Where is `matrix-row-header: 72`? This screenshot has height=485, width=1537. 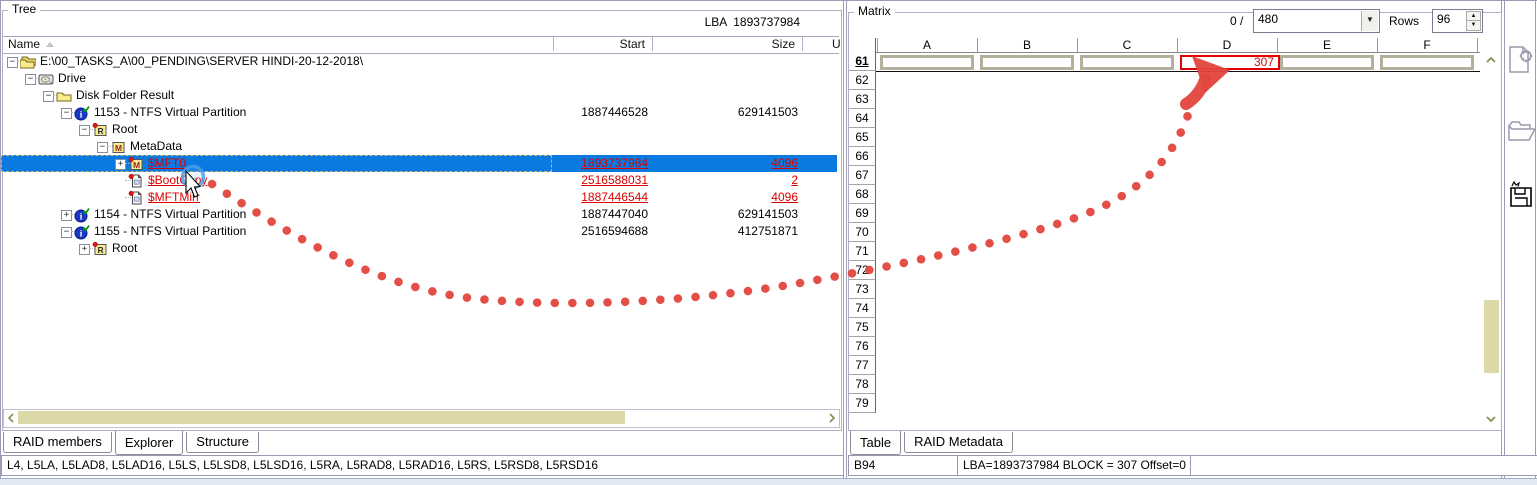 matrix-row-header: 72 is located at coordinates (862, 270).